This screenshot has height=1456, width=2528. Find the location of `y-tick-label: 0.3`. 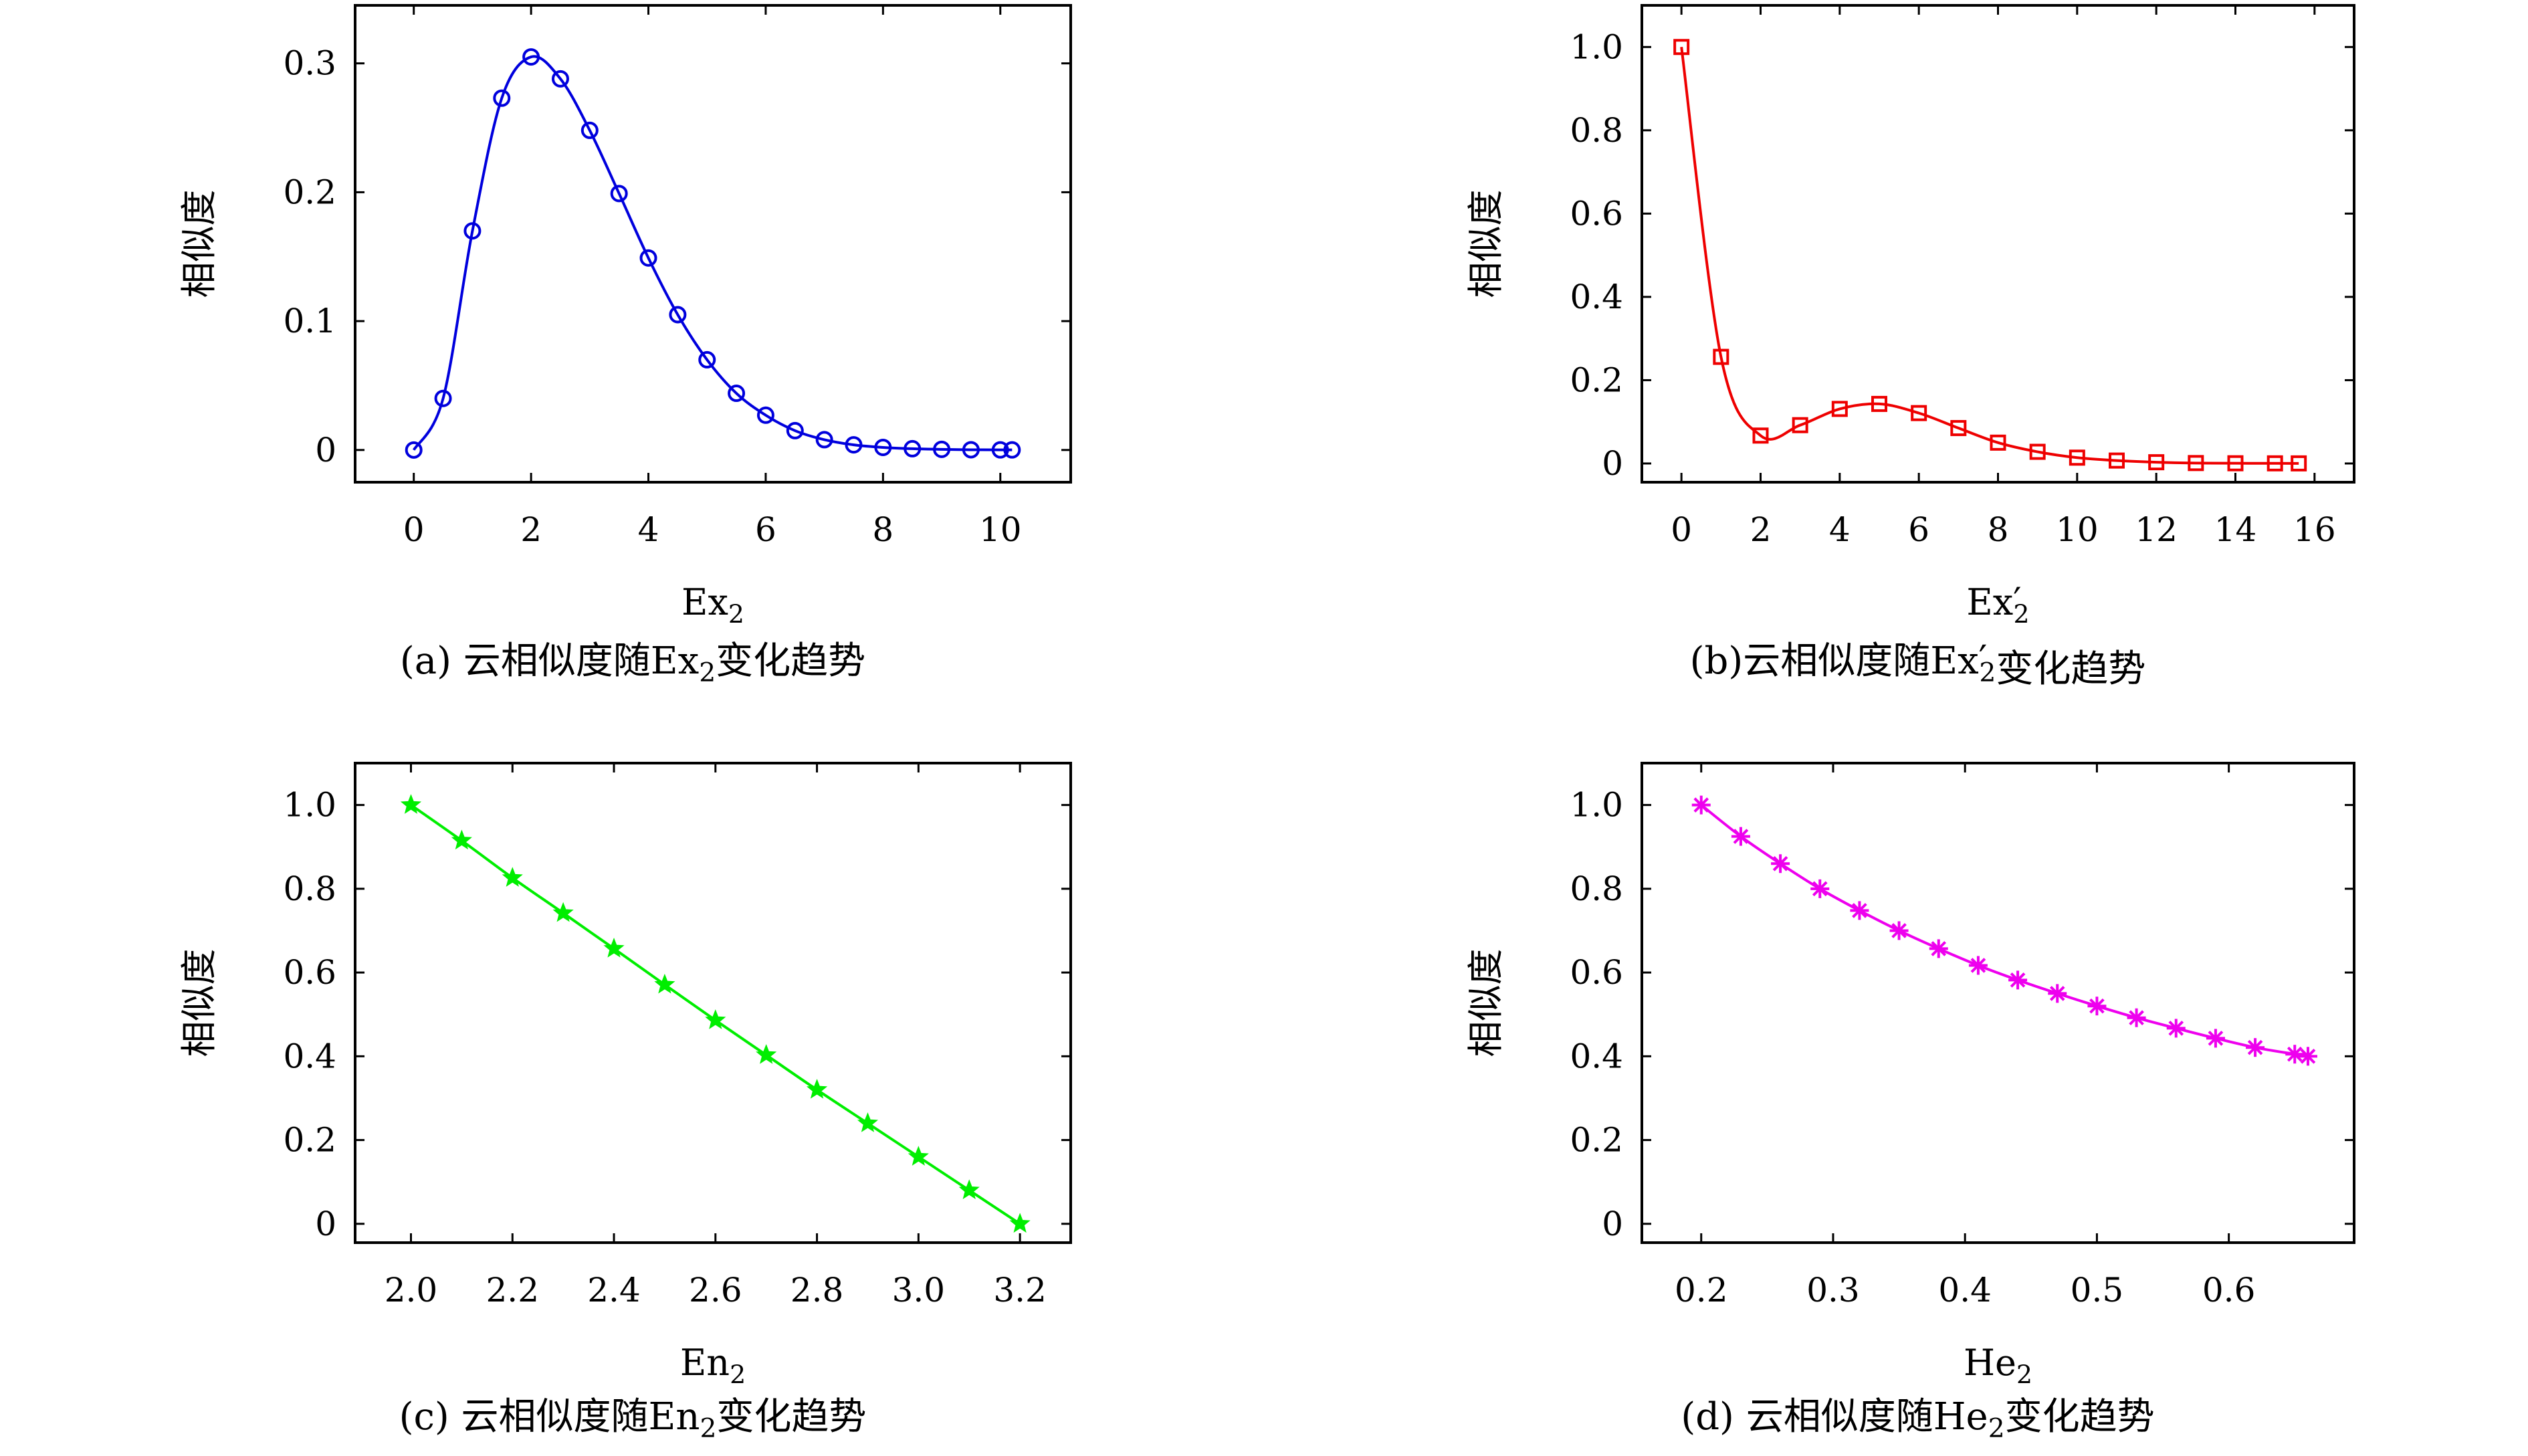

y-tick-label: 0.3 is located at coordinates (309, 63).